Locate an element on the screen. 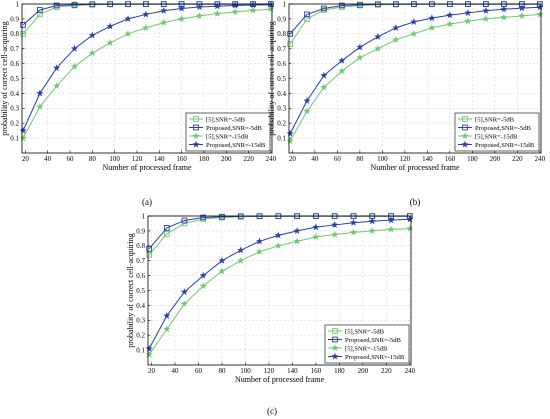 This screenshot has width=550, height=419. chart2-x-tick-label-1: 40 is located at coordinates (176, 371).